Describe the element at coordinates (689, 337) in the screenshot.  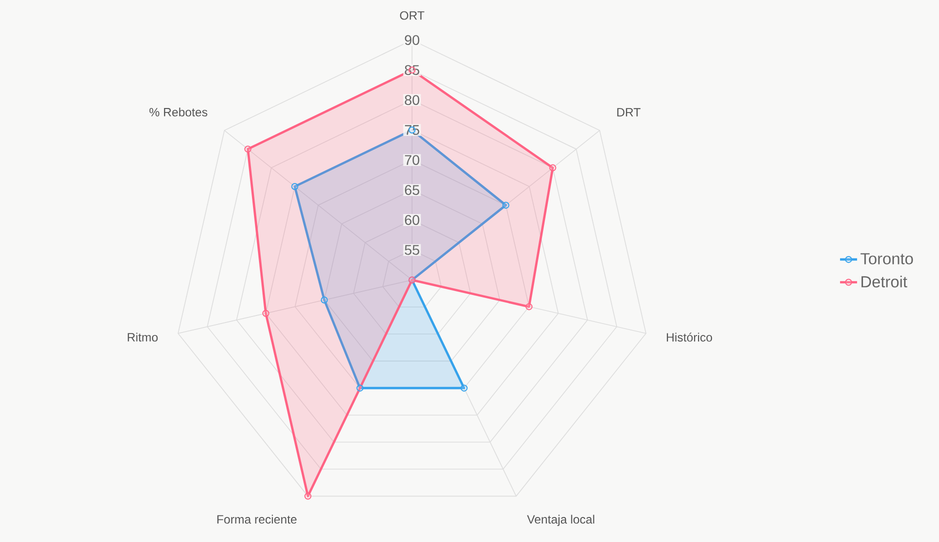
I see `spoke-label: Histórico` at that location.